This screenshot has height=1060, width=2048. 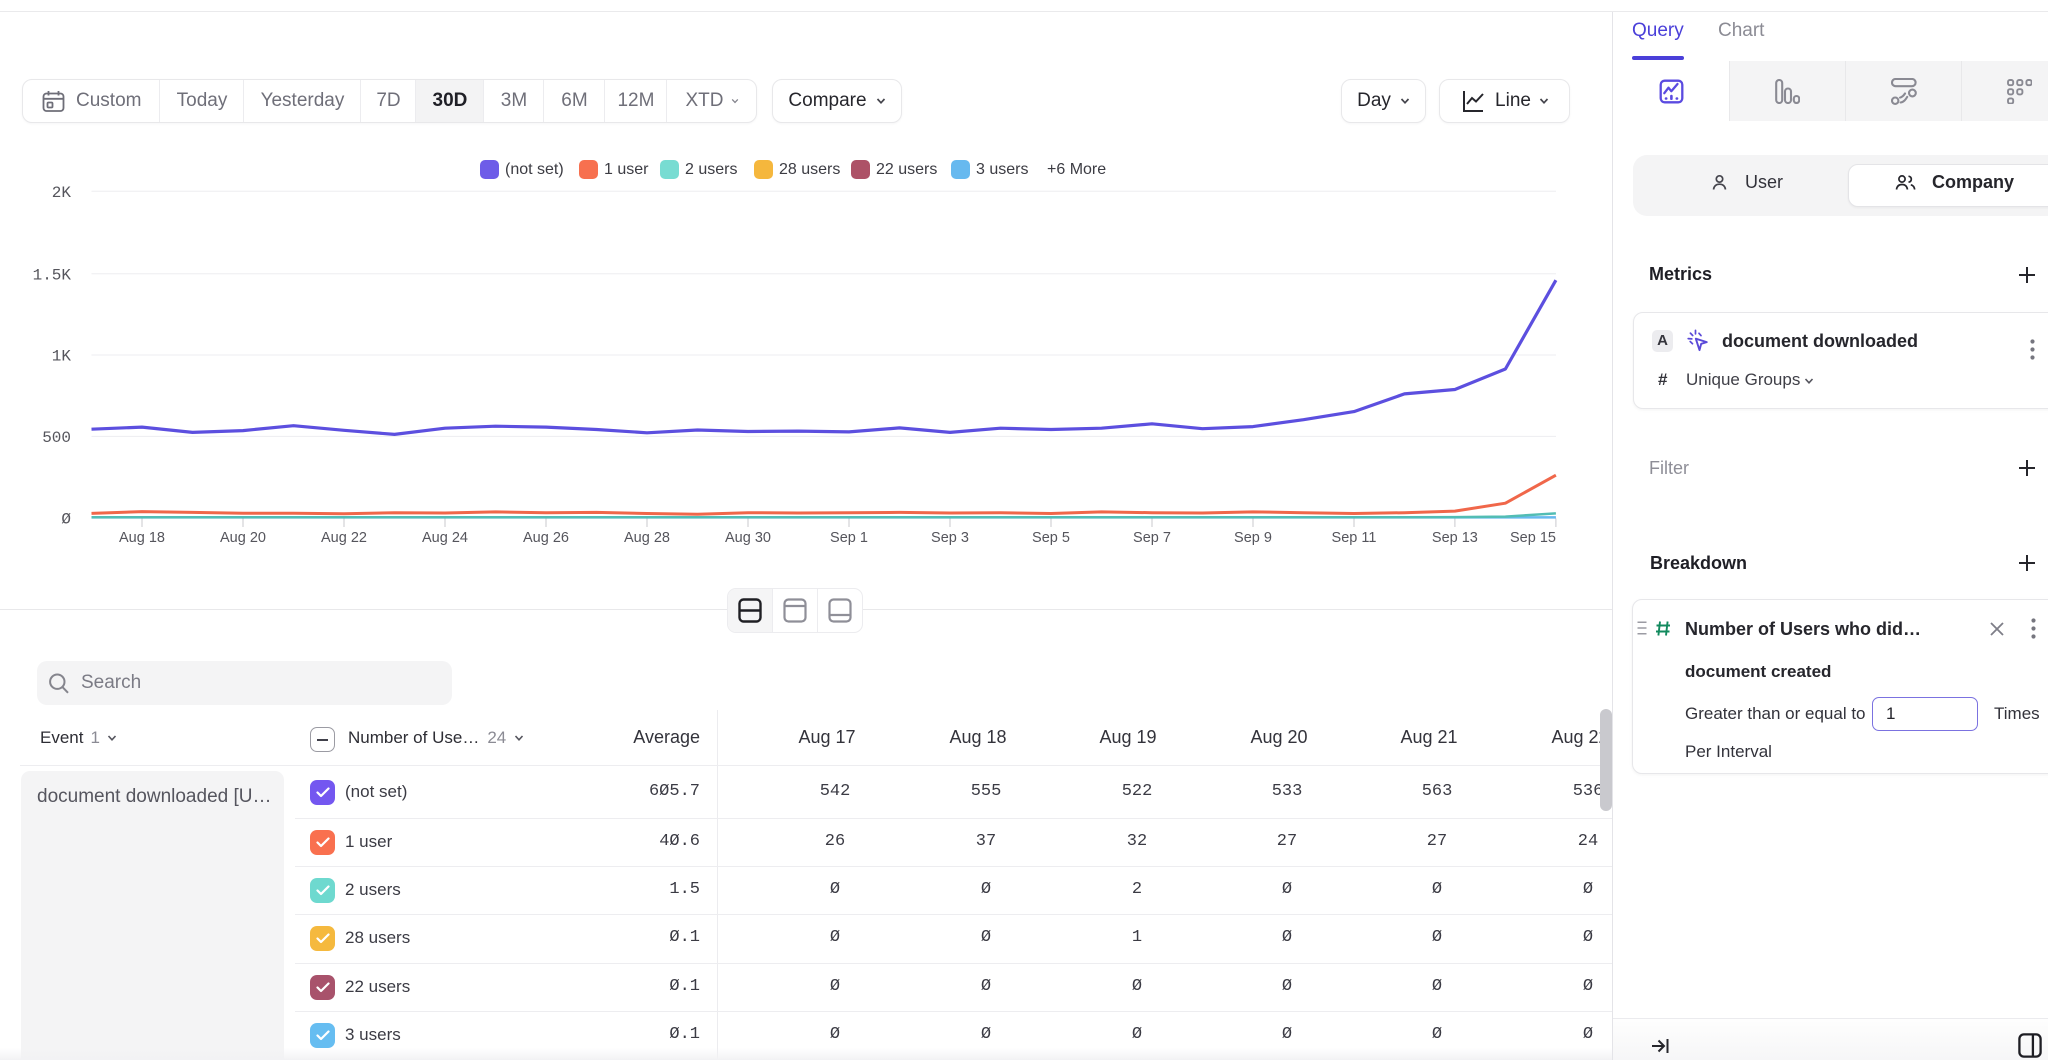 I want to click on svg-text: Sep 7, so click(x=1152, y=538).